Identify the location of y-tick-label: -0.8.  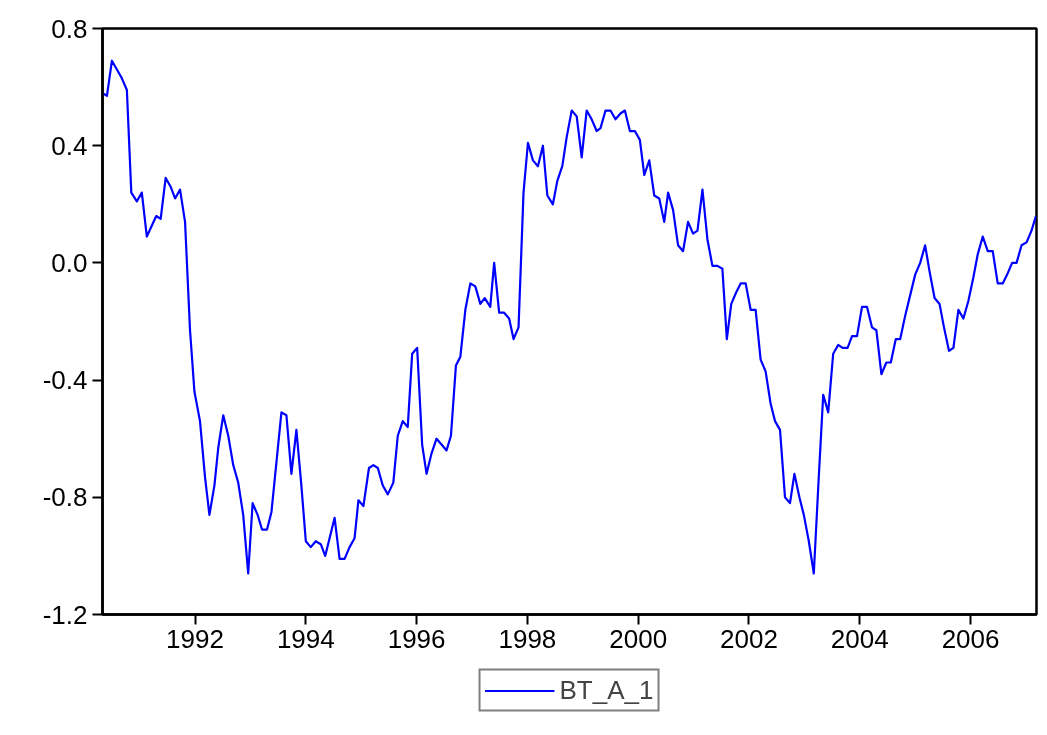
(65, 497).